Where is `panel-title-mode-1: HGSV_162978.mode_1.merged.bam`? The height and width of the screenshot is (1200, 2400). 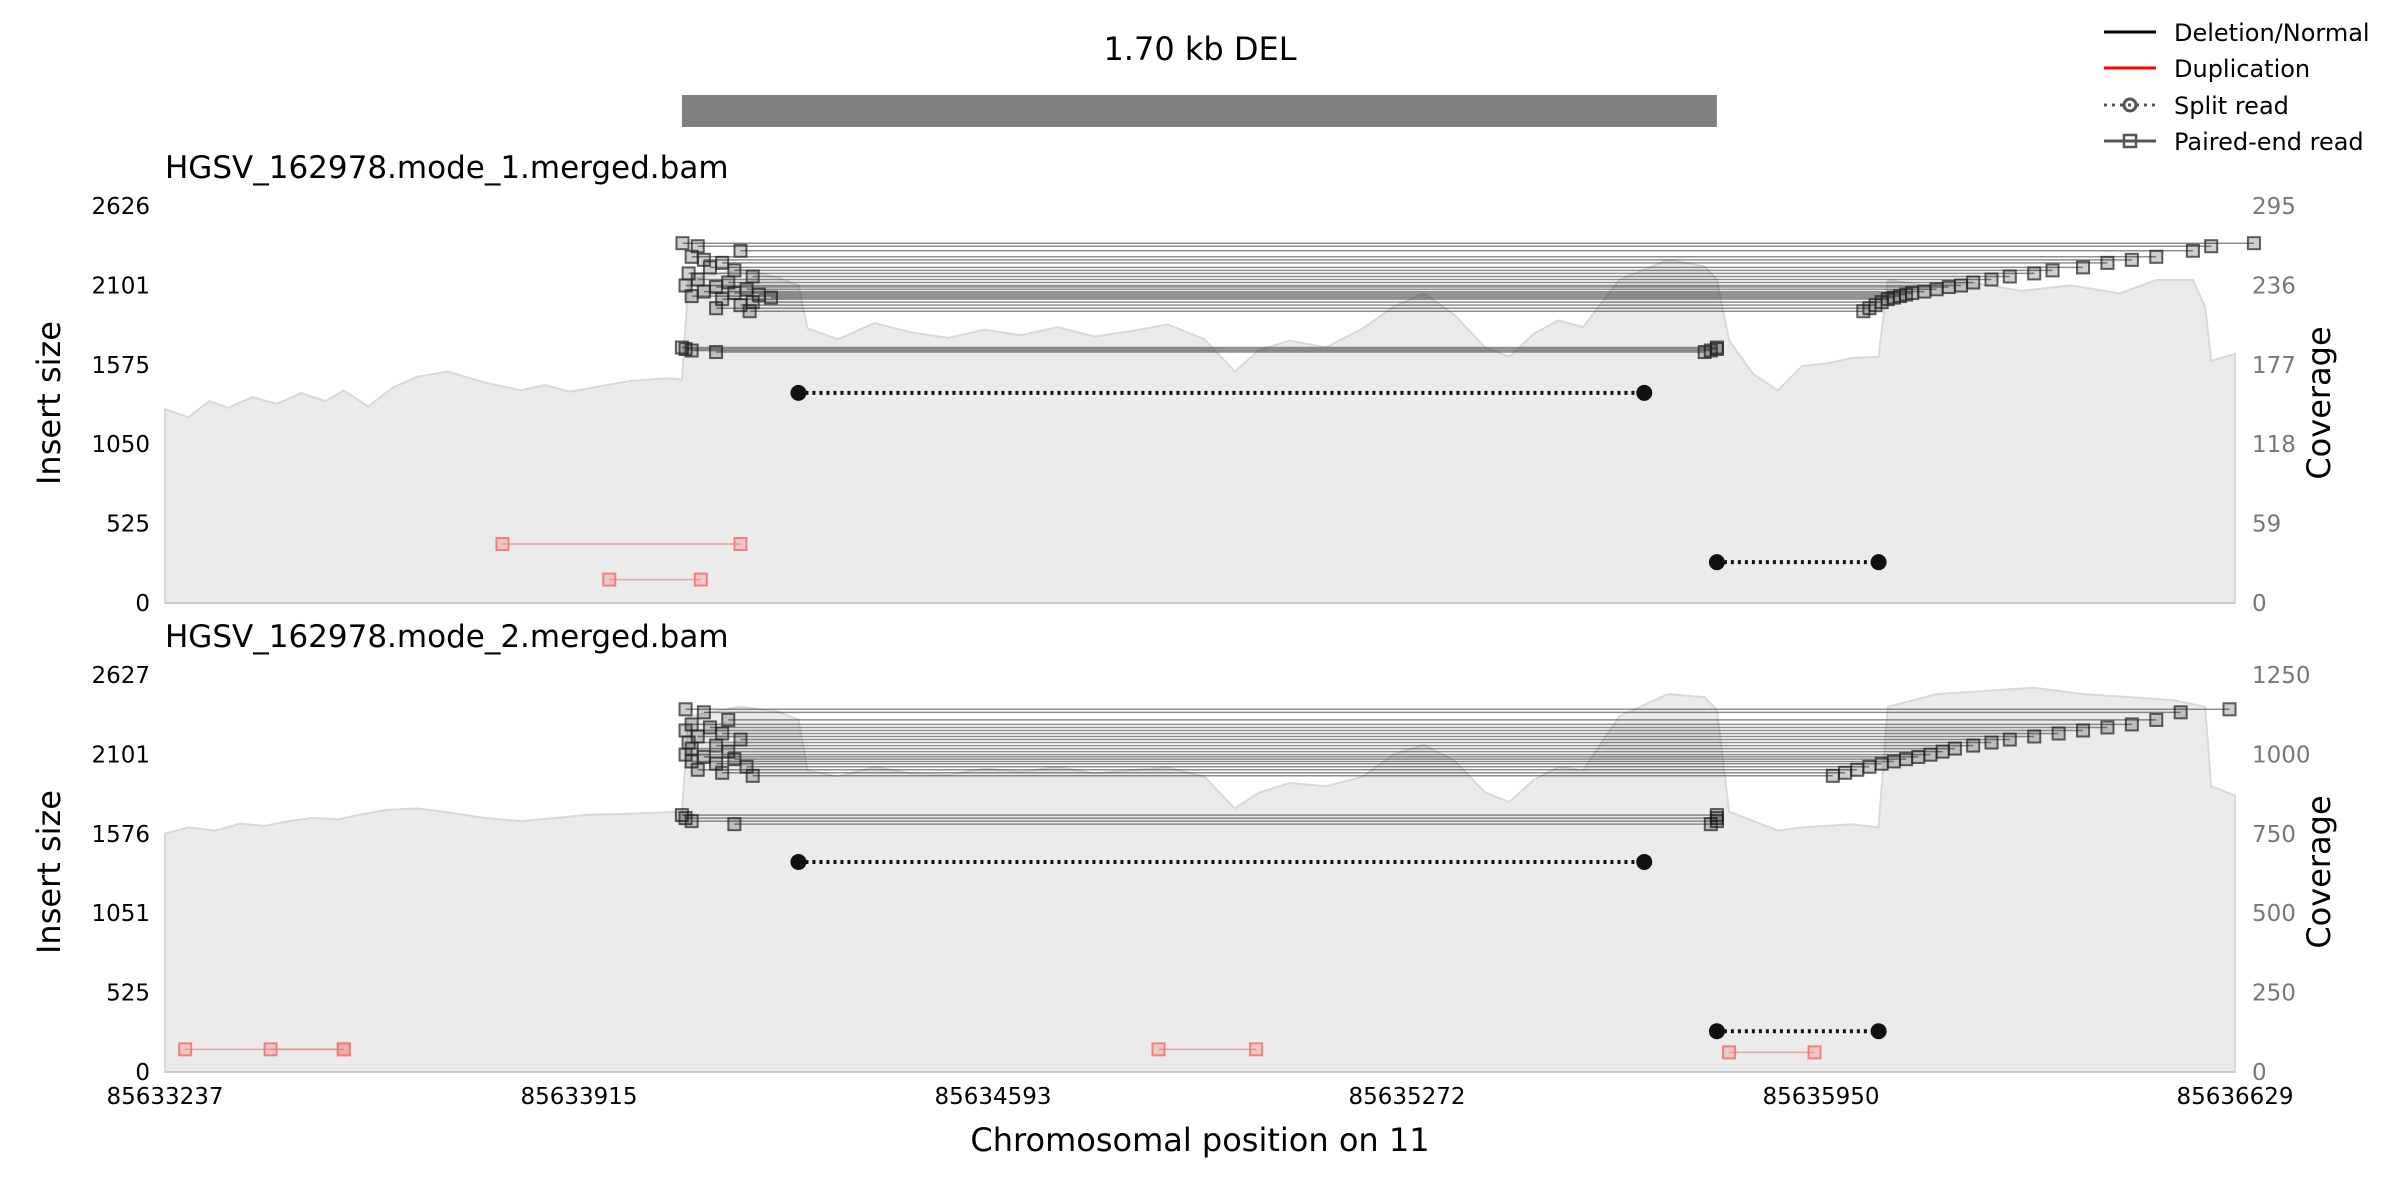
panel-title-mode-1: HGSV_162978.mode_1.merged.bam is located at coordinates (447, 168).